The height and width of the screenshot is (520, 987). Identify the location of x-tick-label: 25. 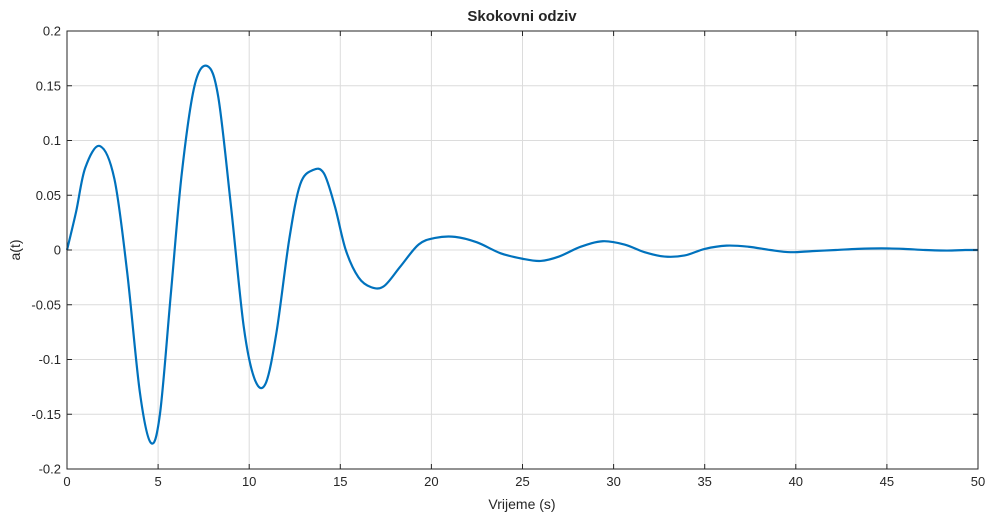
(522, 481).